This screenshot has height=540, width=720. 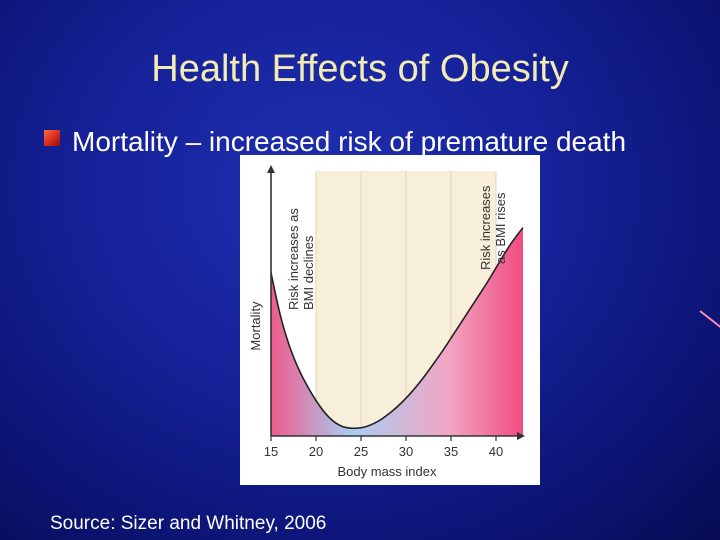 I want to click on mortality-curve-area, so click(x=397, y=331).